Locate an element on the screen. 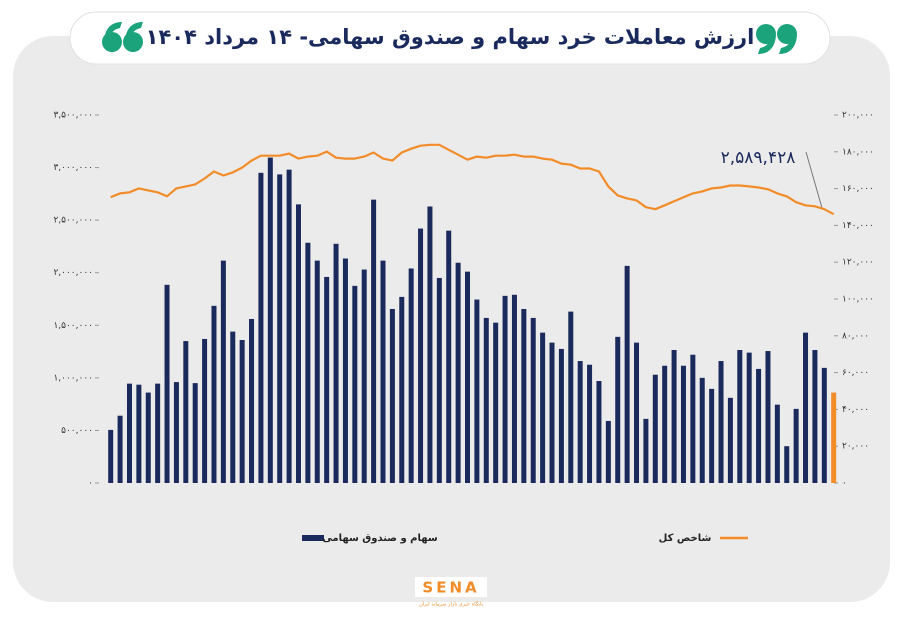 The image size is (900, 623). y-tick-label: ۵۰۰,۰۰۰ is located at coordinates (77, 431).